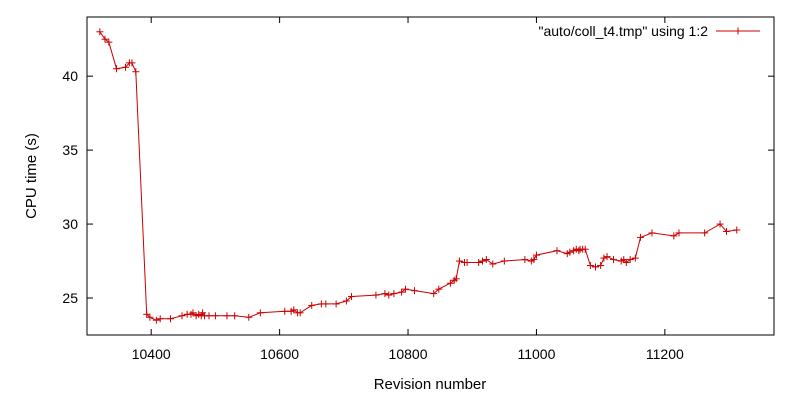  I want to click on x-tick-label: 11000, so click(536, 354).